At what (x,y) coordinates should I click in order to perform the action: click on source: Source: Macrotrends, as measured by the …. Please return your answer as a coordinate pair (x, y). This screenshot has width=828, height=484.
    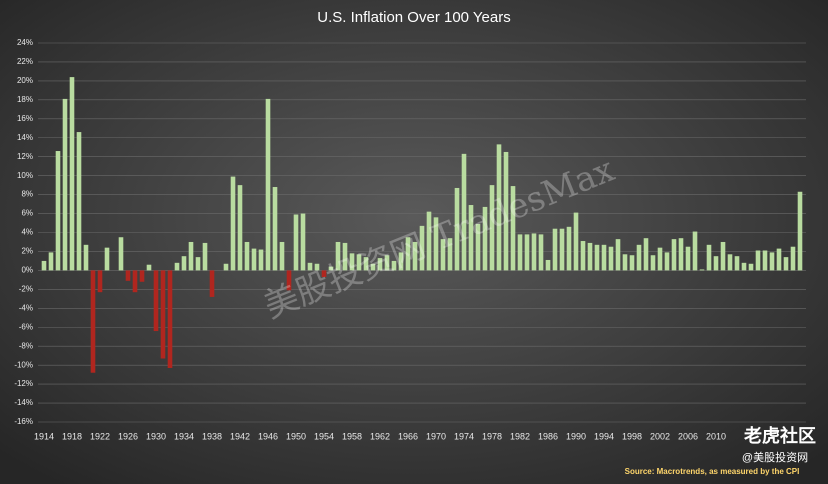
    Looking at the image, I should click on (712, 471).